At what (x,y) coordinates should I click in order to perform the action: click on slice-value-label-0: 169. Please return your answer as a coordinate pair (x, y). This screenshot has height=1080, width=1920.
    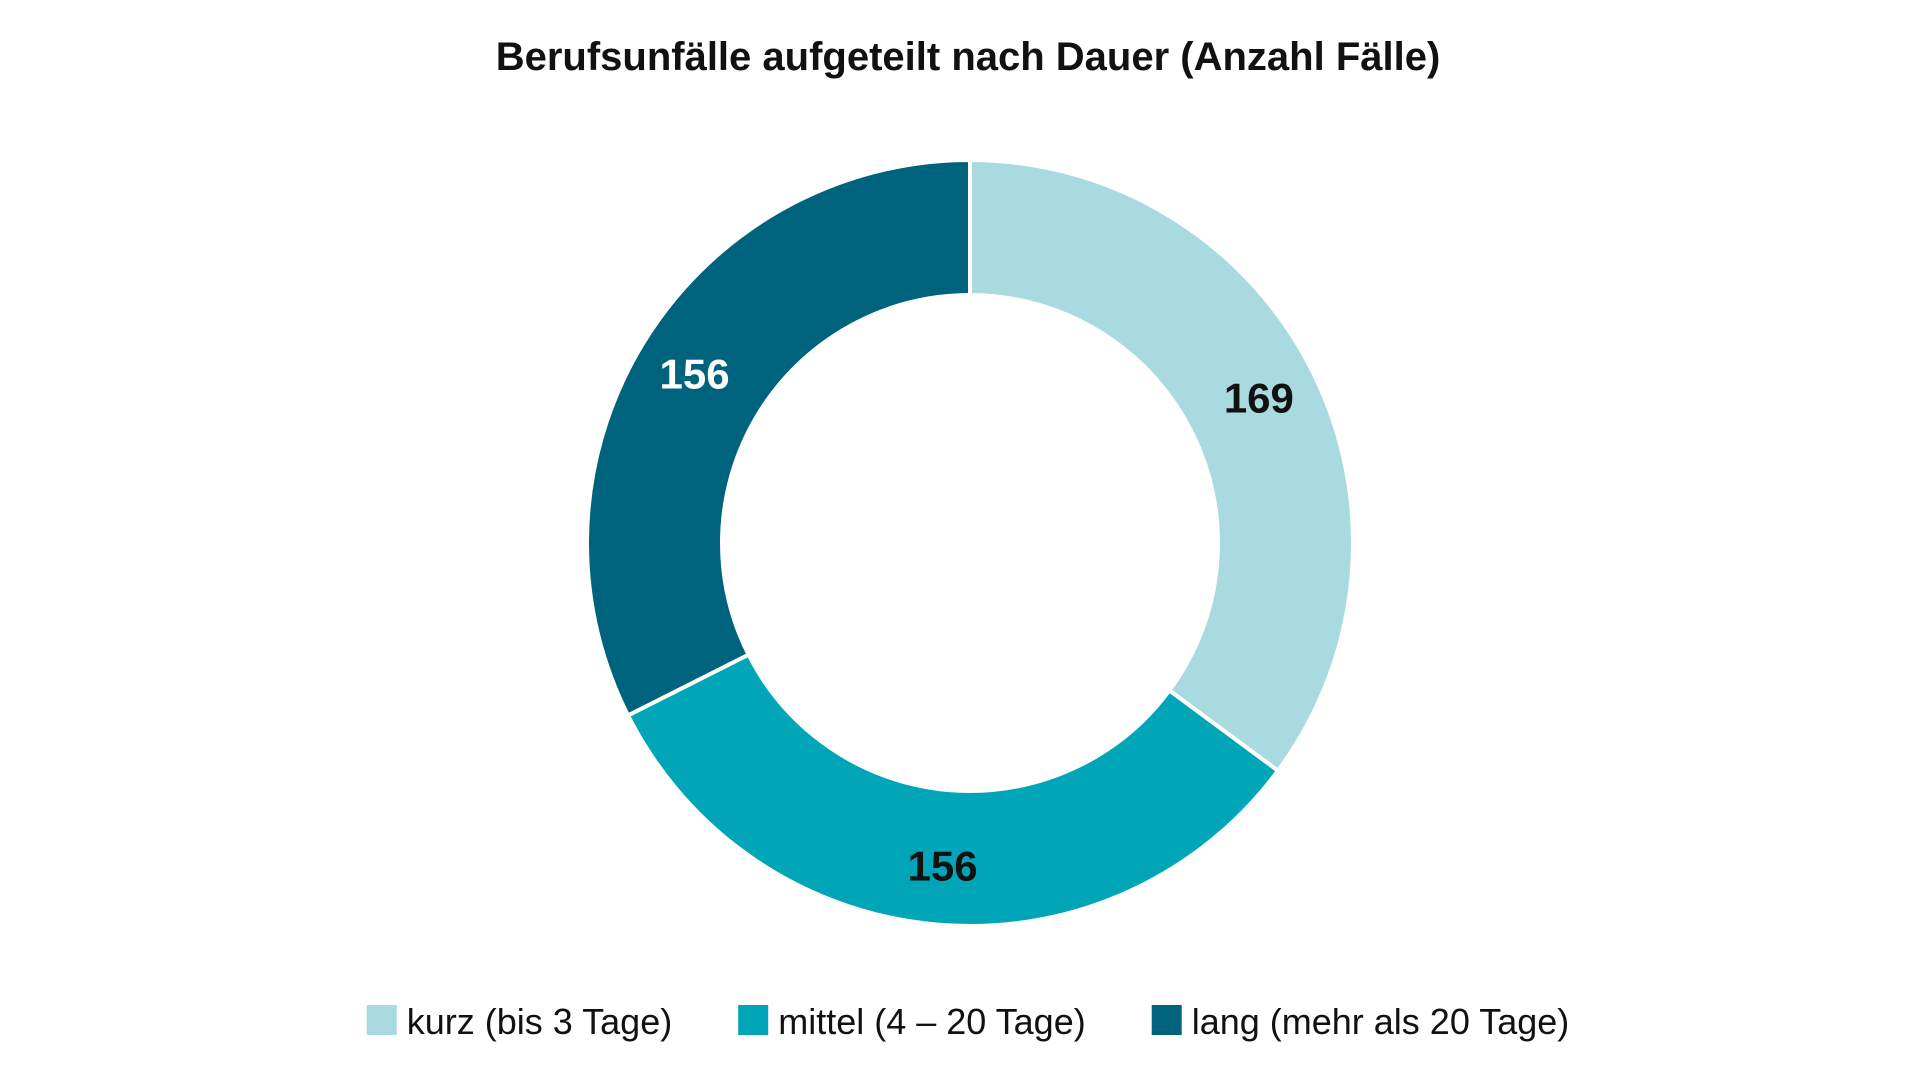
    Looking at the image, I should click on (1259, 397).